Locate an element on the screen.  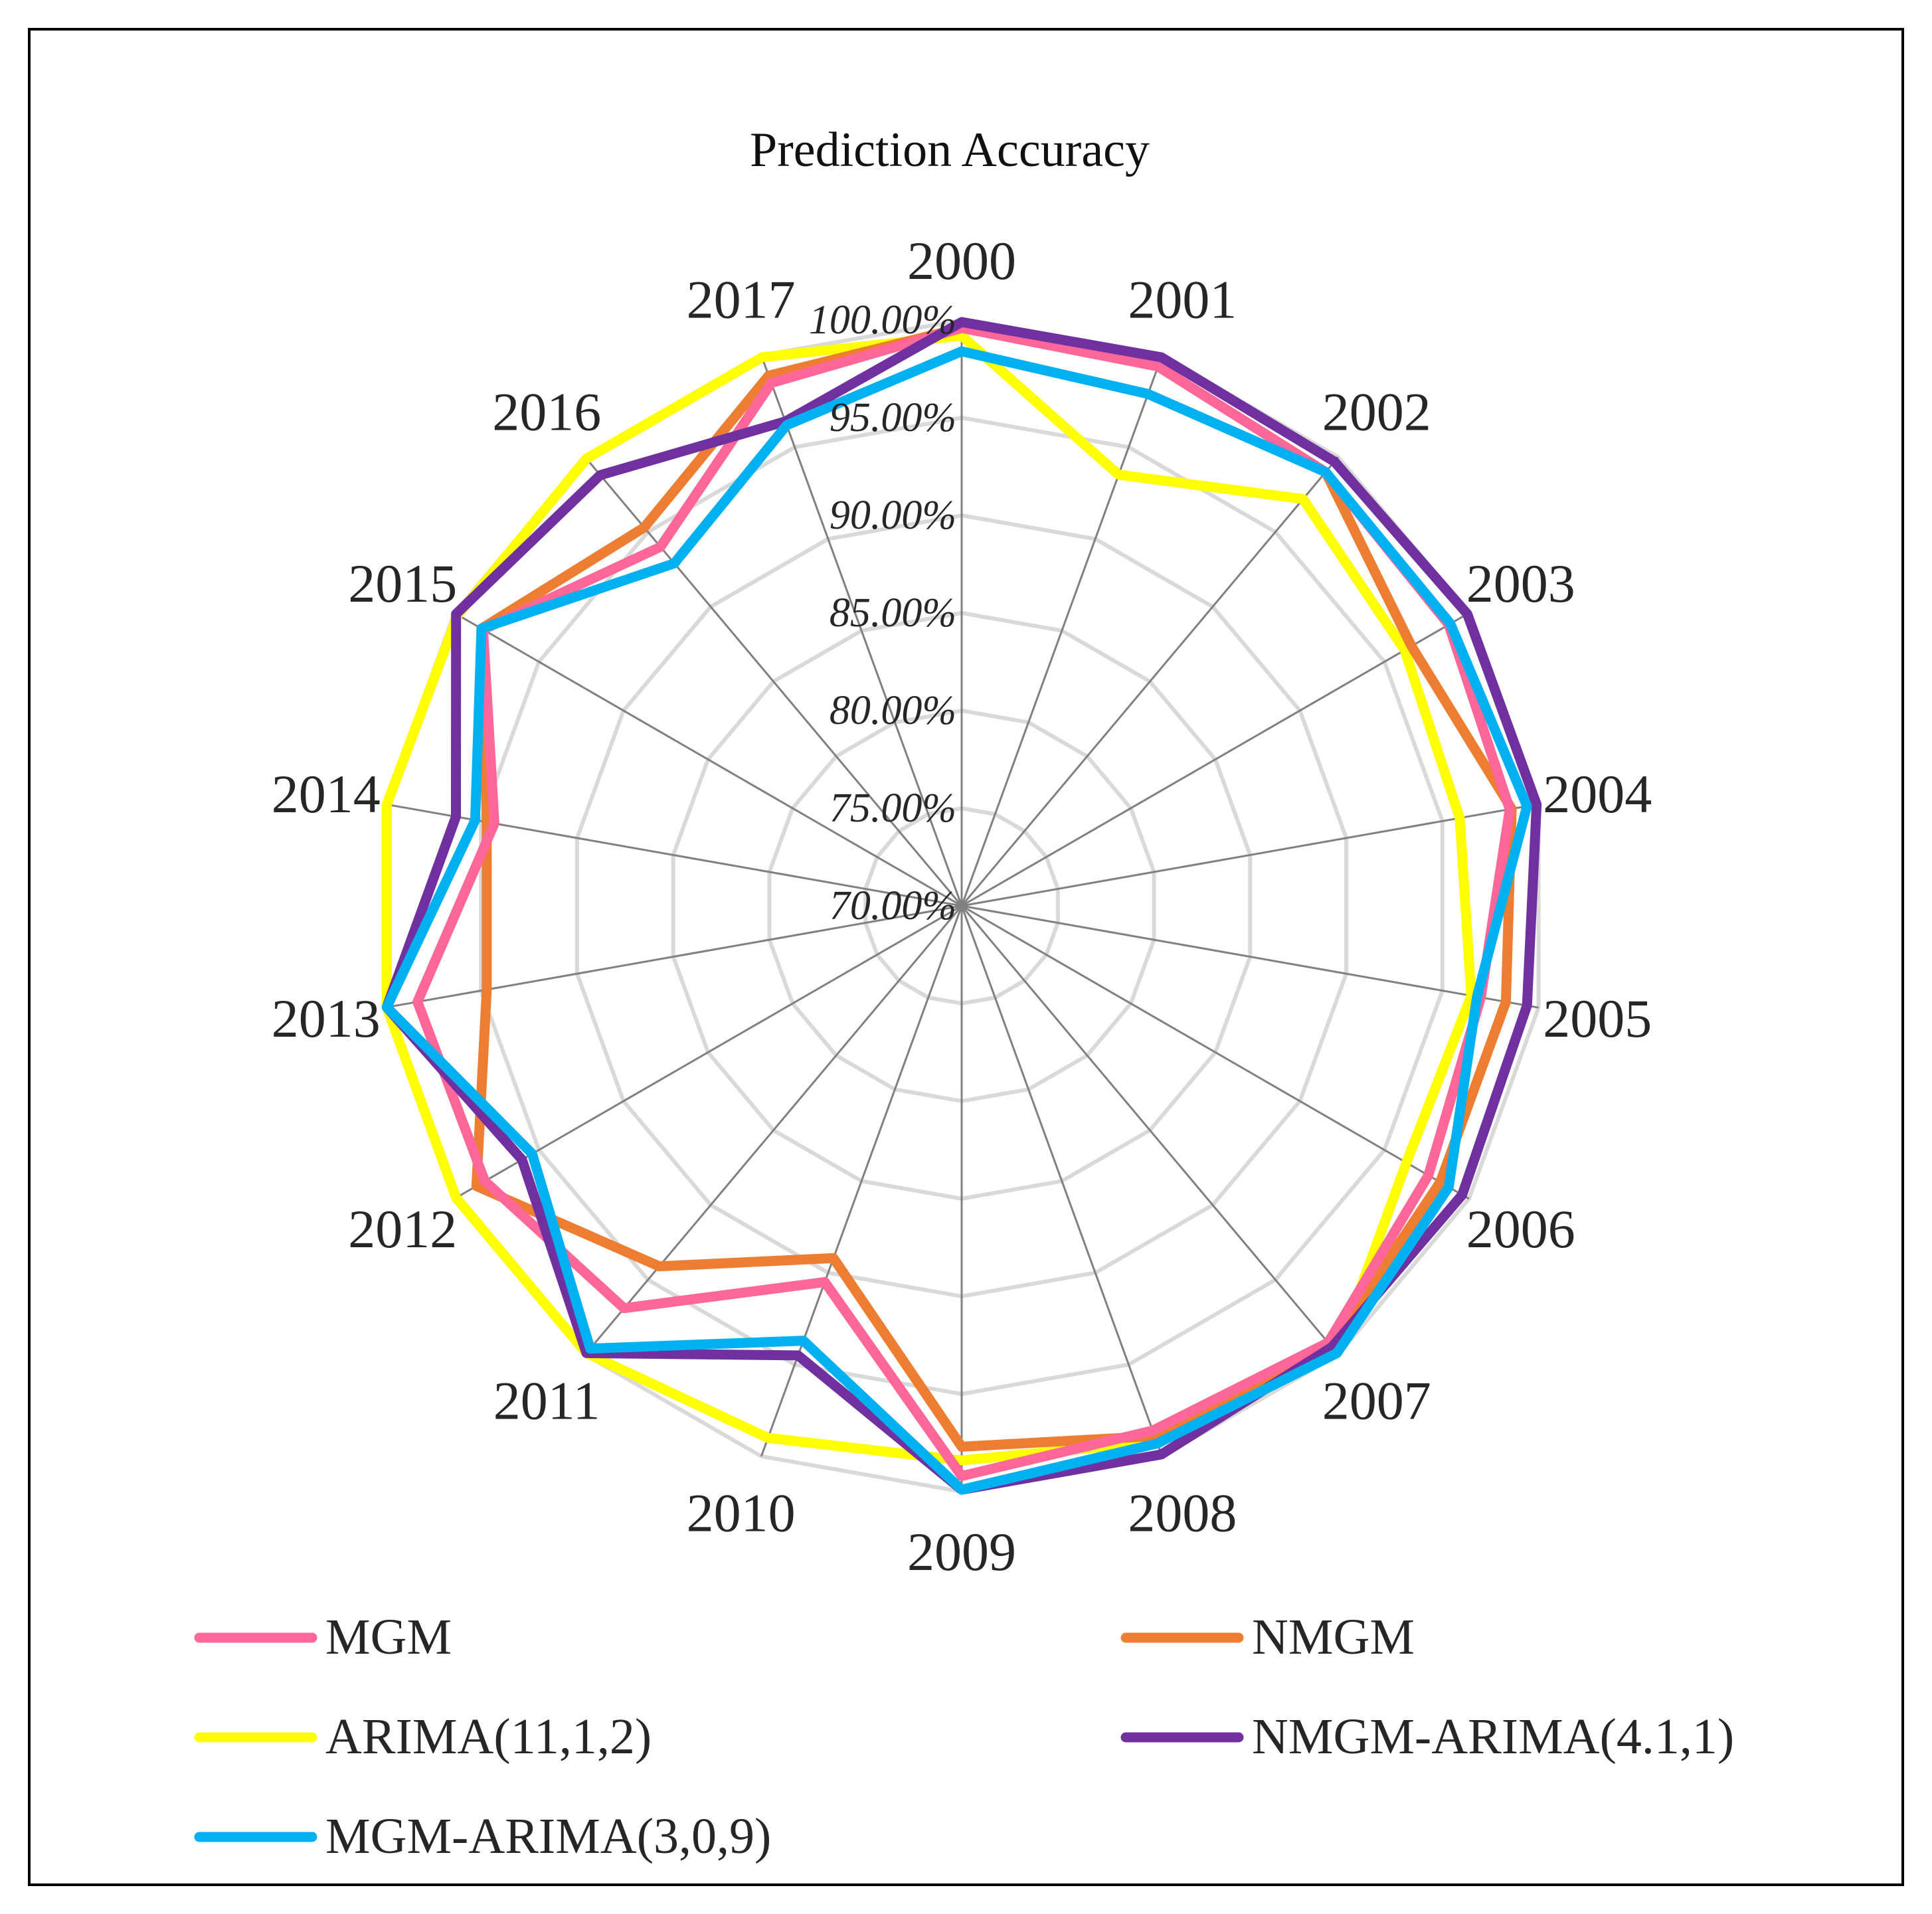
category-label-2012: 2012 is located at coordinates (403, 1229).